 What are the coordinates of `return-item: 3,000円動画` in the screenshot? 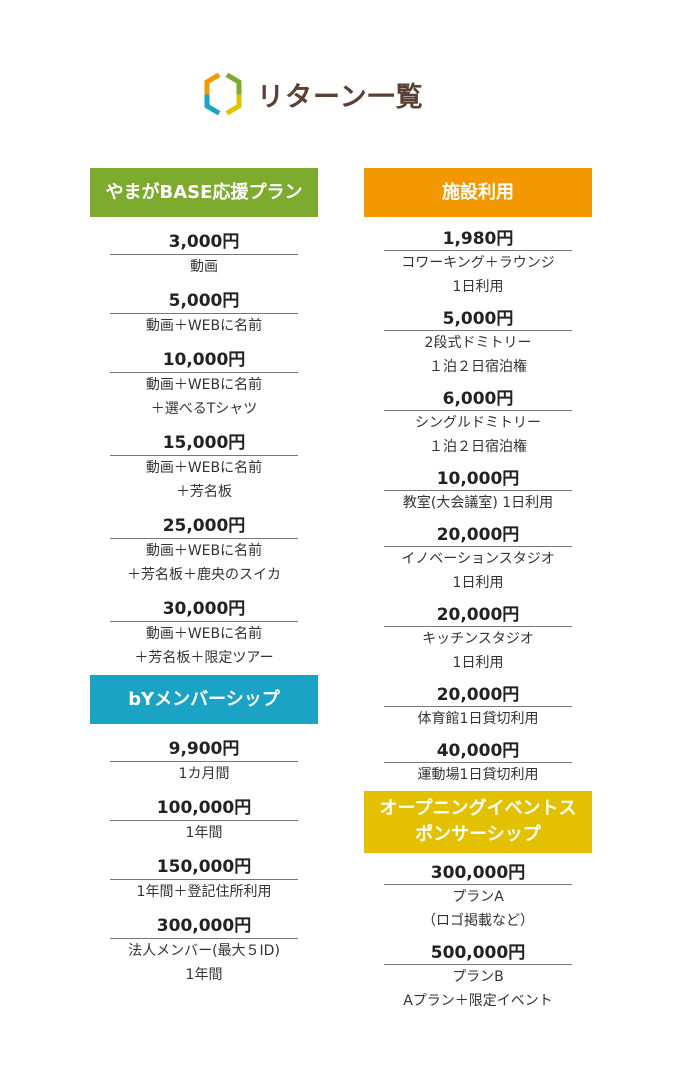 It's located at (204, 252).